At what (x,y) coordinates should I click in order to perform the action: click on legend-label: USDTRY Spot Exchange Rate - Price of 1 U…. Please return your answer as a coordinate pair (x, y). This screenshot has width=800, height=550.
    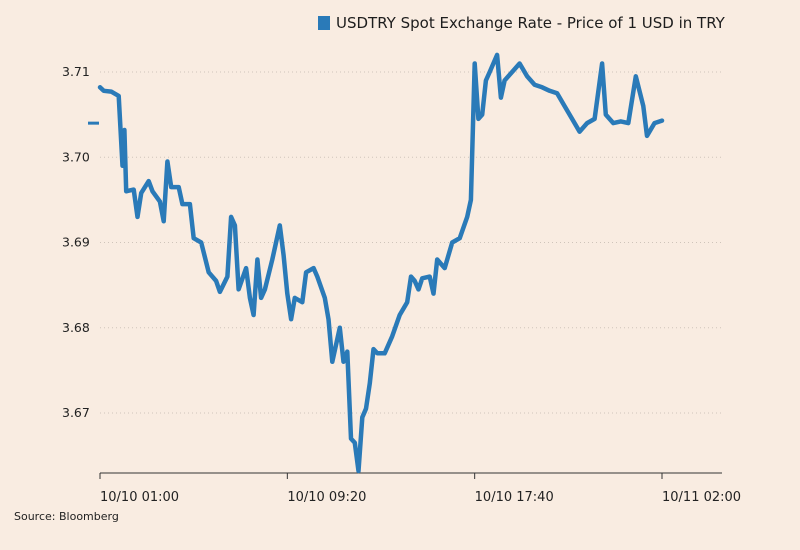
    Looking at the image, I should click on (530, 23).